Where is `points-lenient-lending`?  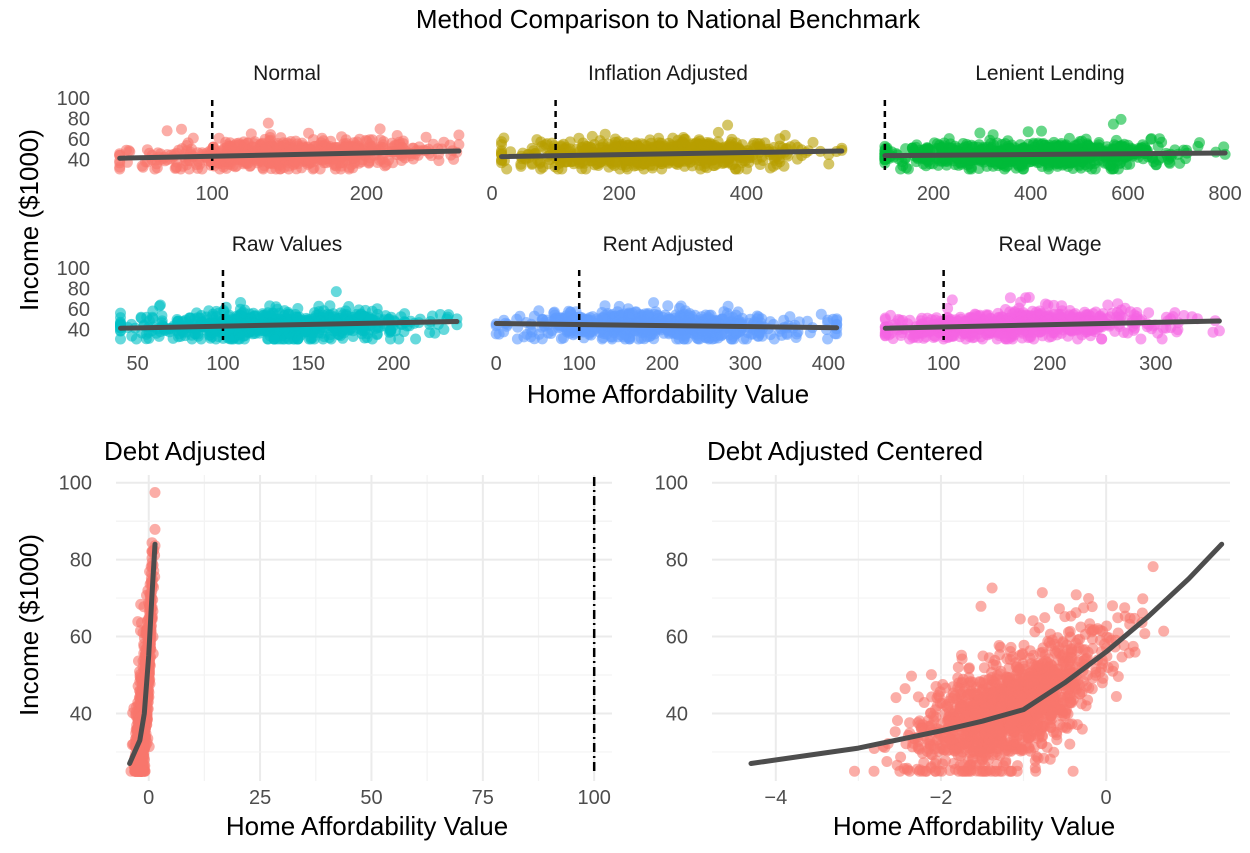 points-lenient-lending is located at coordinates (1055, 144).